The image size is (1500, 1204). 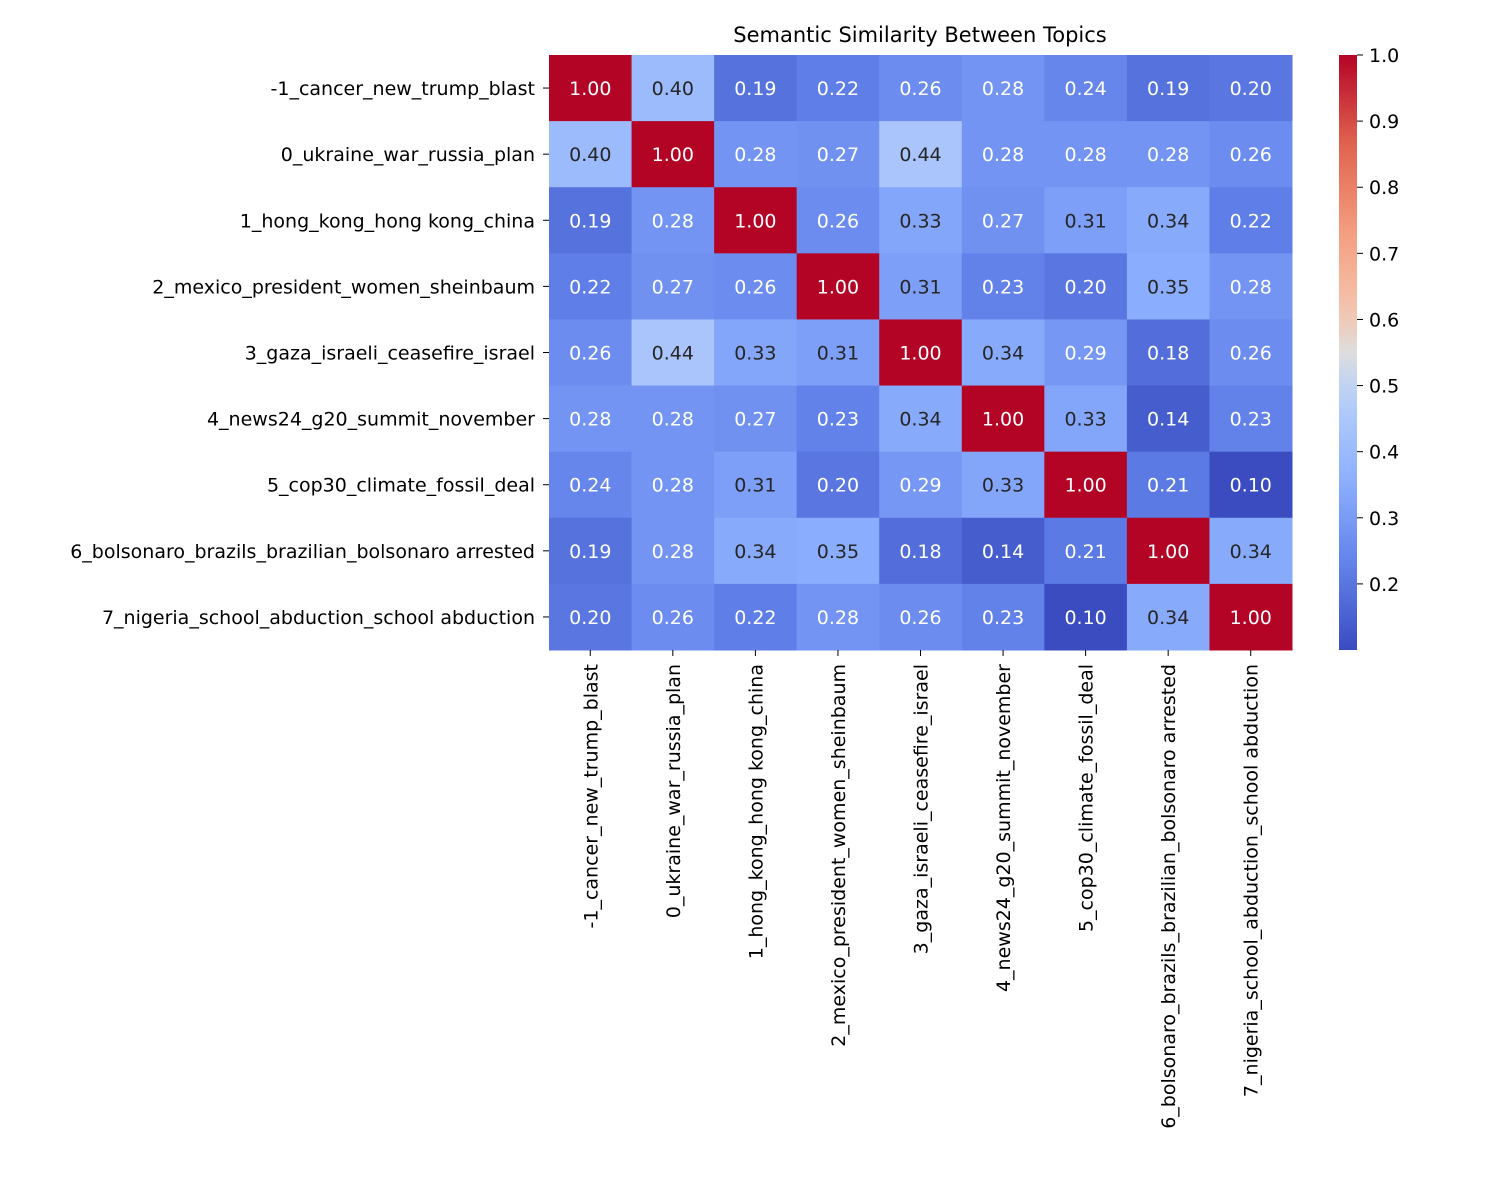 I want to click on cell-annotation: 0.44, so click(x=920, y=155).